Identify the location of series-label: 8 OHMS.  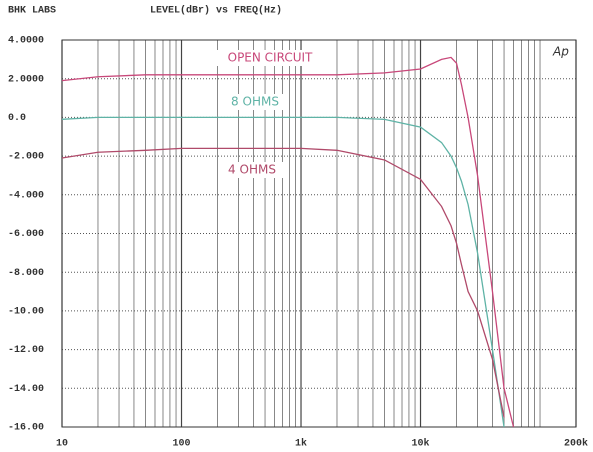
(255, 102).